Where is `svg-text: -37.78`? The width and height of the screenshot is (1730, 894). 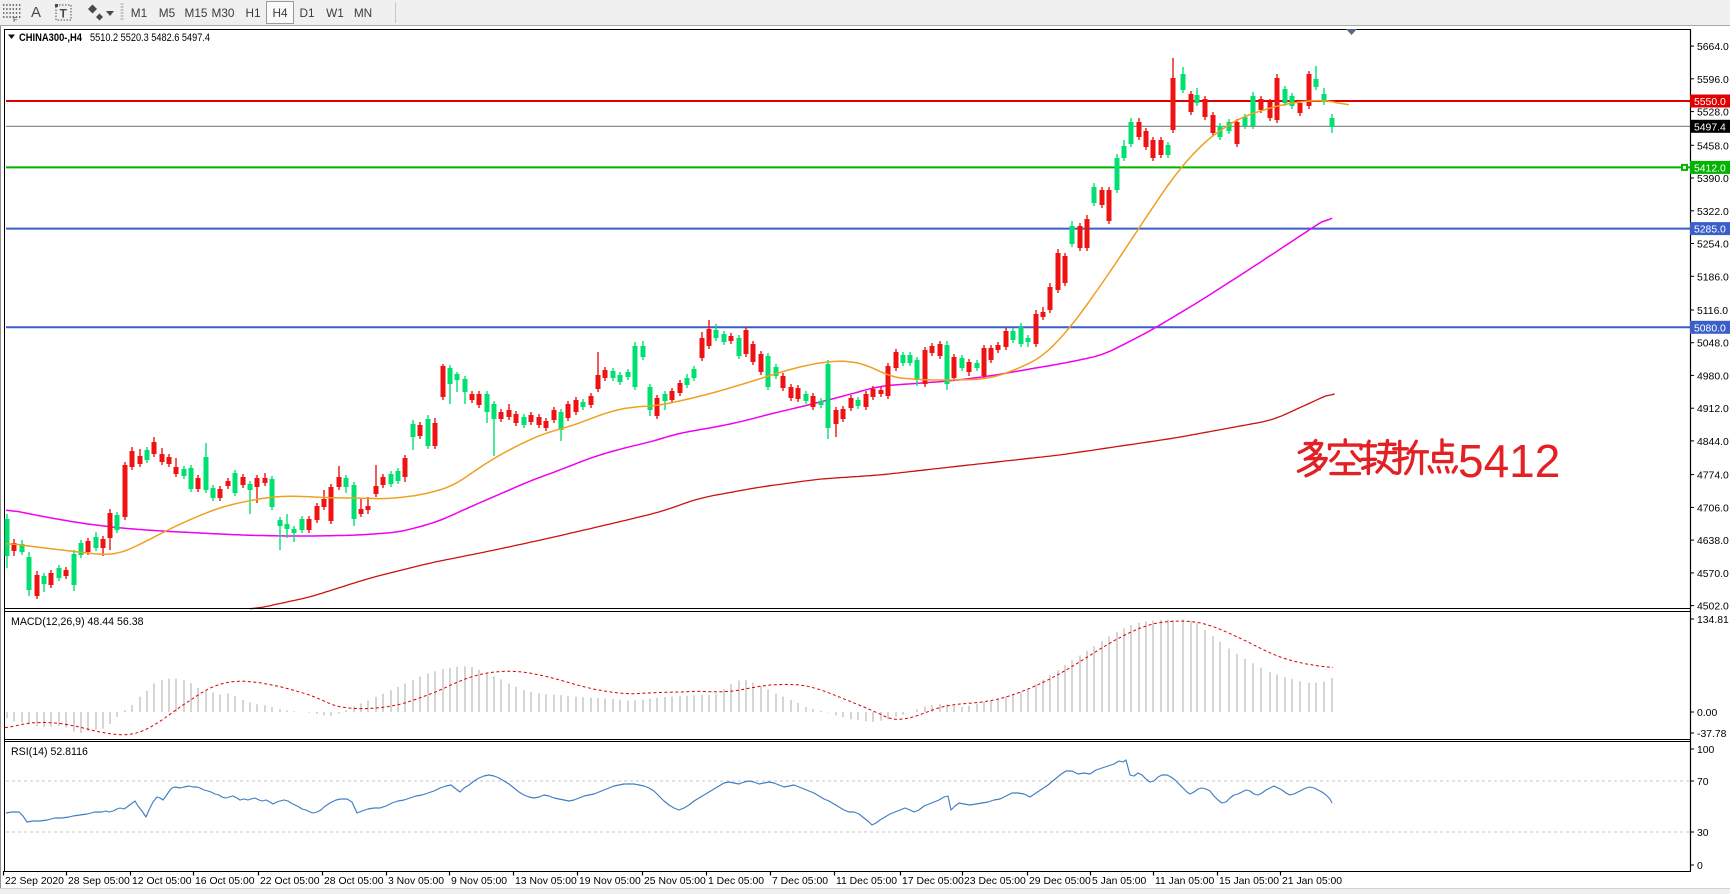 svg-text: -37.78 is located at coordinates (1712, 734).